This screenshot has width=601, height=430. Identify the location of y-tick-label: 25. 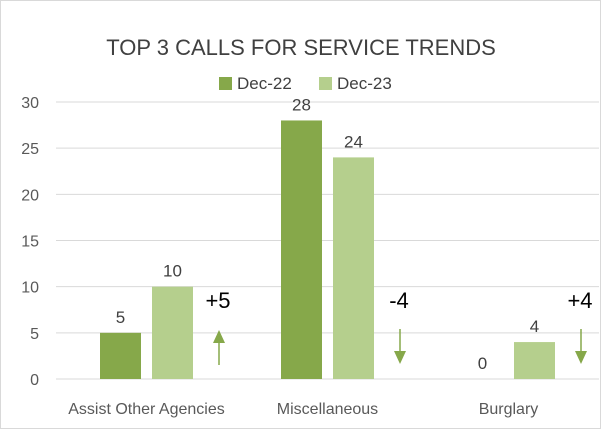
(30, 149).